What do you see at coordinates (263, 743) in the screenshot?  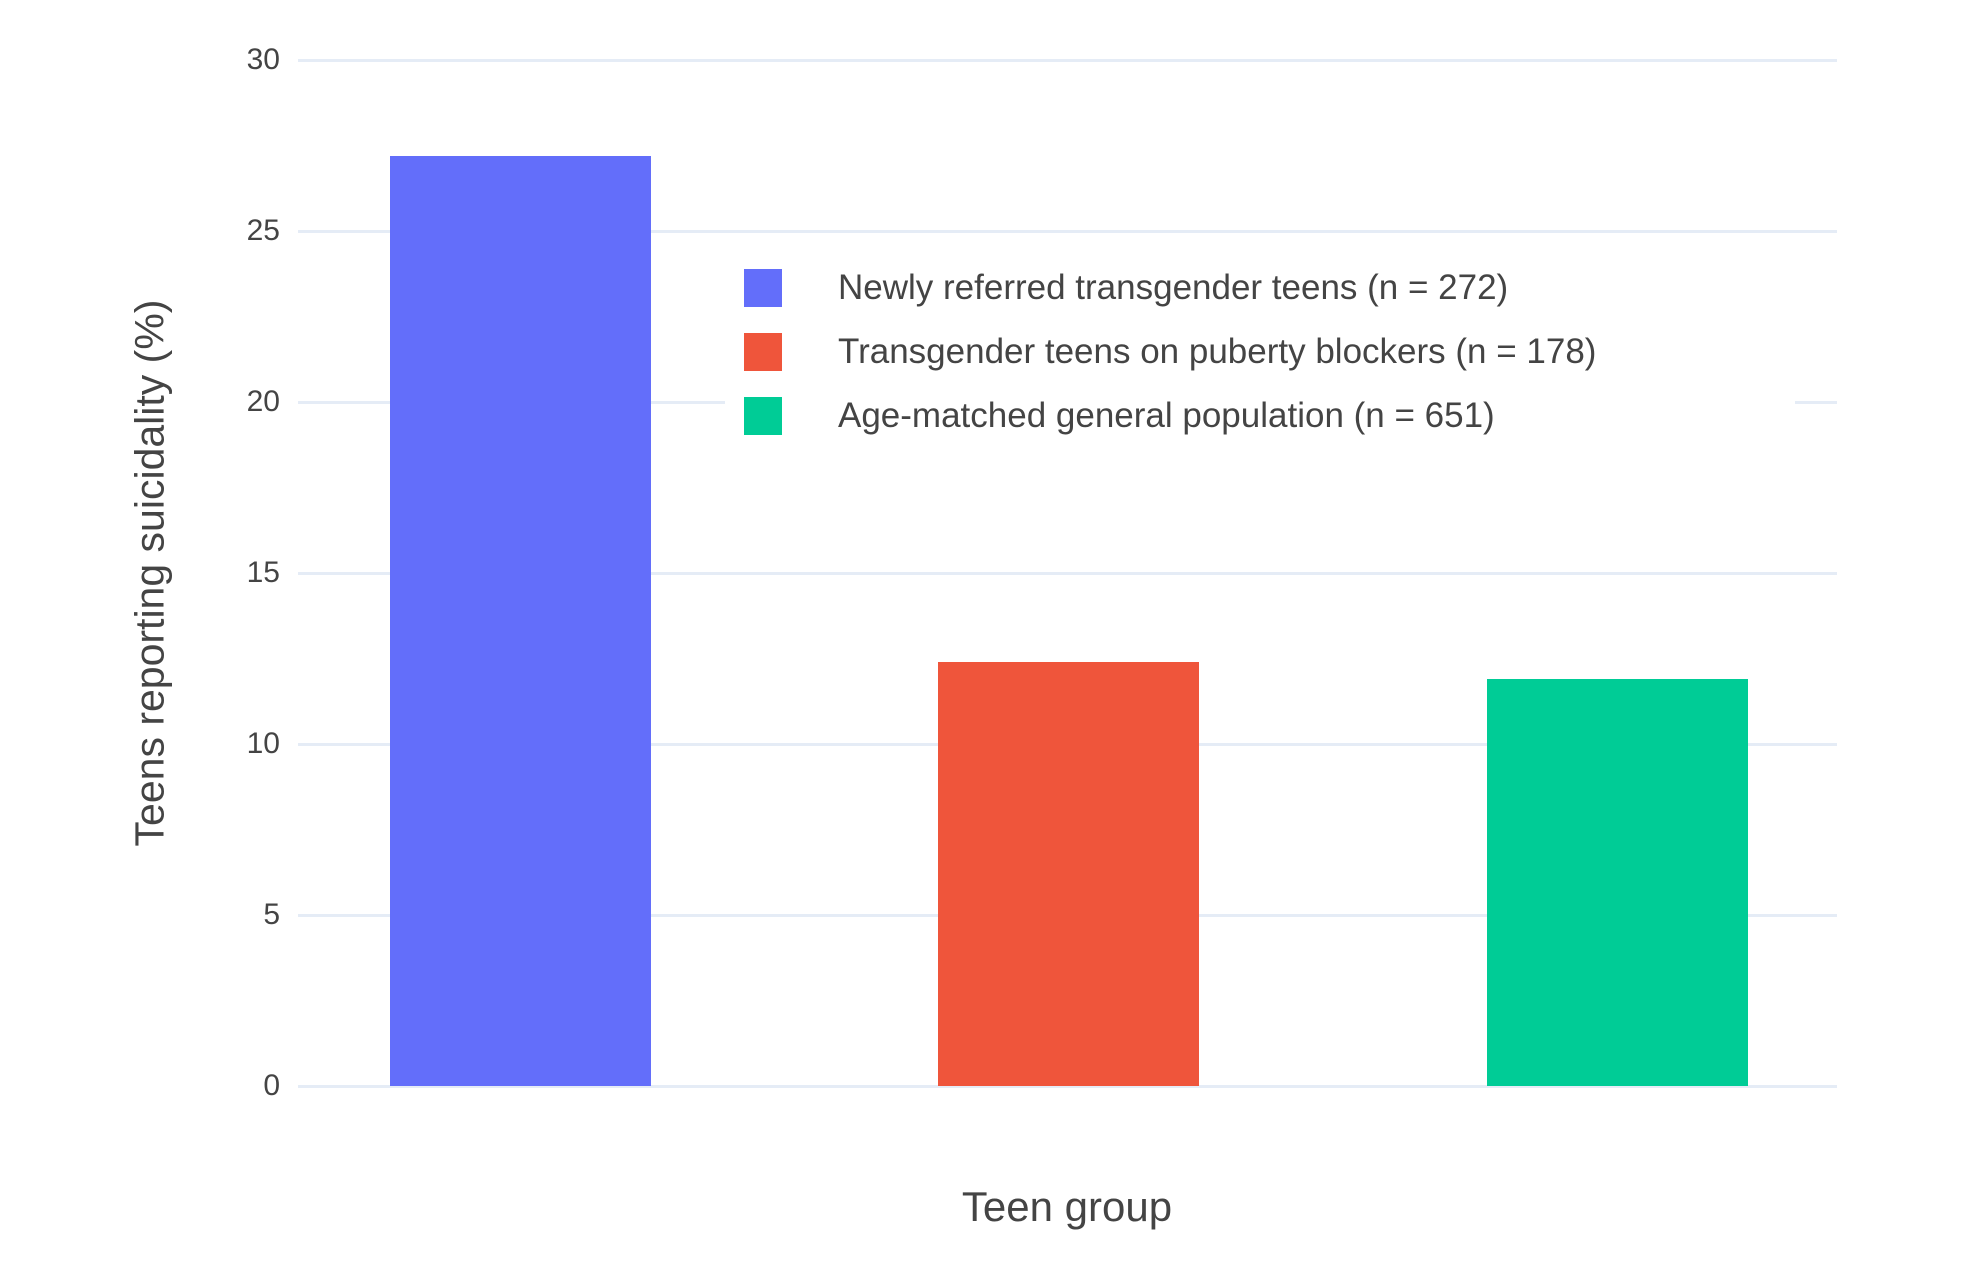 I see `y-tick-label-10: 10` at bounding box center [263, 743].